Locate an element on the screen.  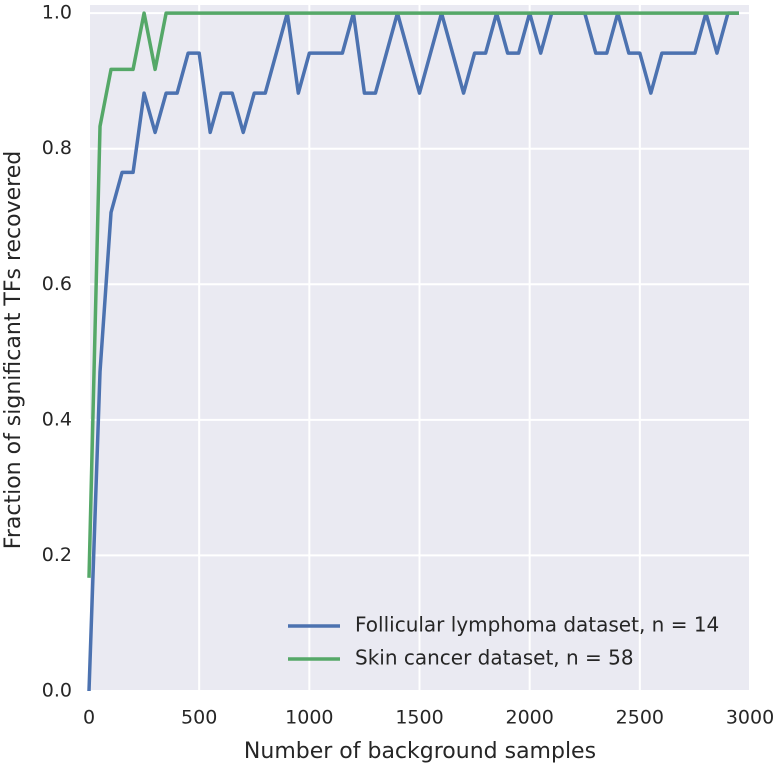
y-tick-label: 0.6 is located at coordinates (57, 284).